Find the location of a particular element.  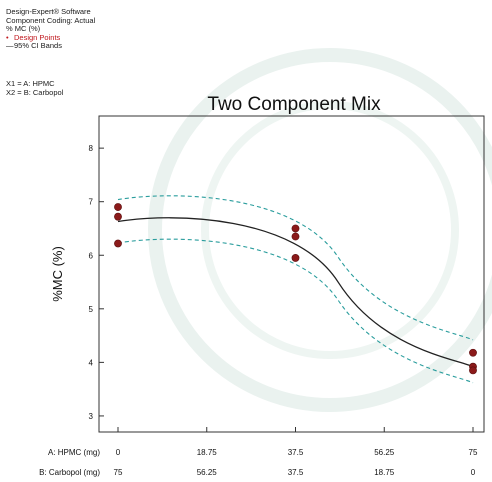

x-tick-label-carbopol: 37.5 is located at coordinates (296, 472).